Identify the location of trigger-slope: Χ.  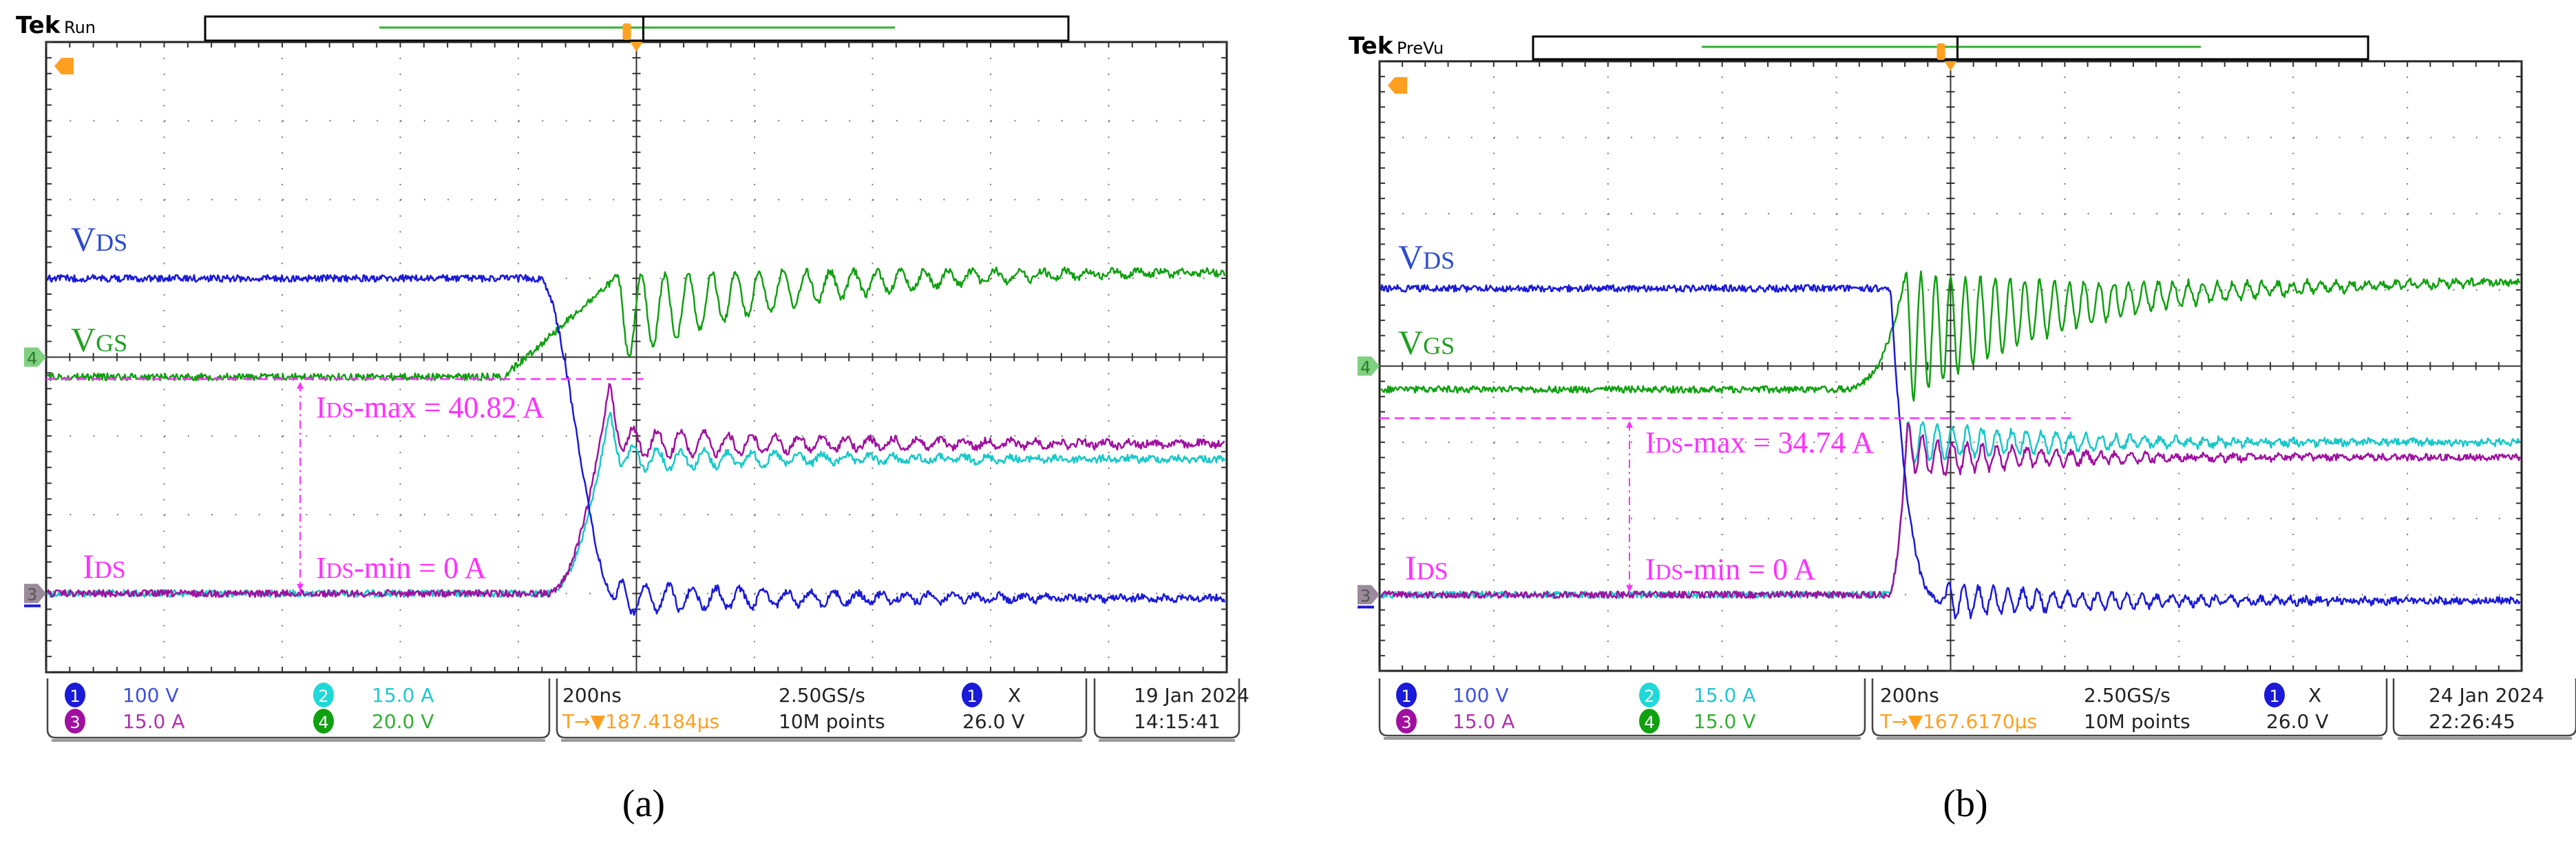
(2315, 695).